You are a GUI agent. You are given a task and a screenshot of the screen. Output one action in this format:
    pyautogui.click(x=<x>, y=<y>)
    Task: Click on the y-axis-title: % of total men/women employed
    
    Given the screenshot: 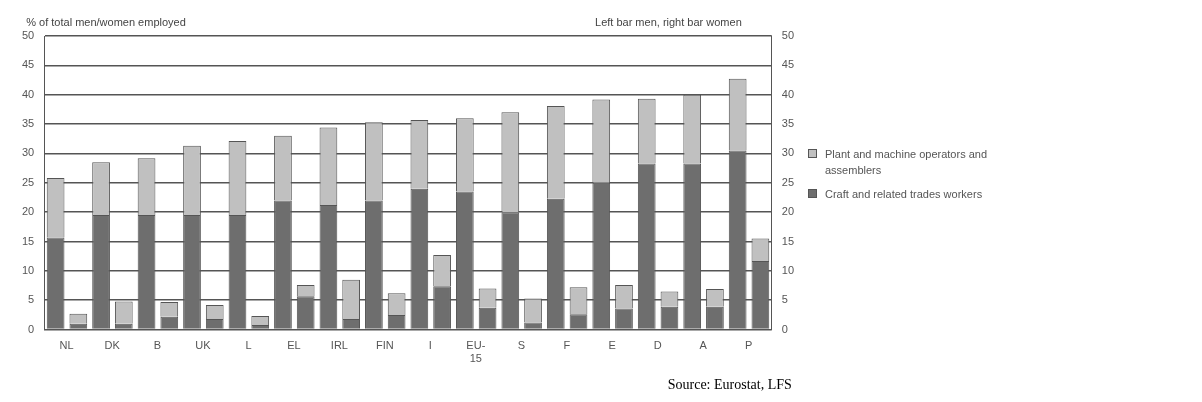 What is the action you would take?
    pyautogui.click(x=106, y=21)
    